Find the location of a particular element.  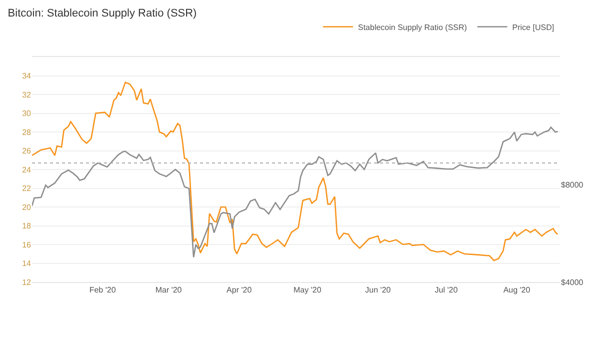

y2-tick-label: $8000 is located at coordinates (572, 185).